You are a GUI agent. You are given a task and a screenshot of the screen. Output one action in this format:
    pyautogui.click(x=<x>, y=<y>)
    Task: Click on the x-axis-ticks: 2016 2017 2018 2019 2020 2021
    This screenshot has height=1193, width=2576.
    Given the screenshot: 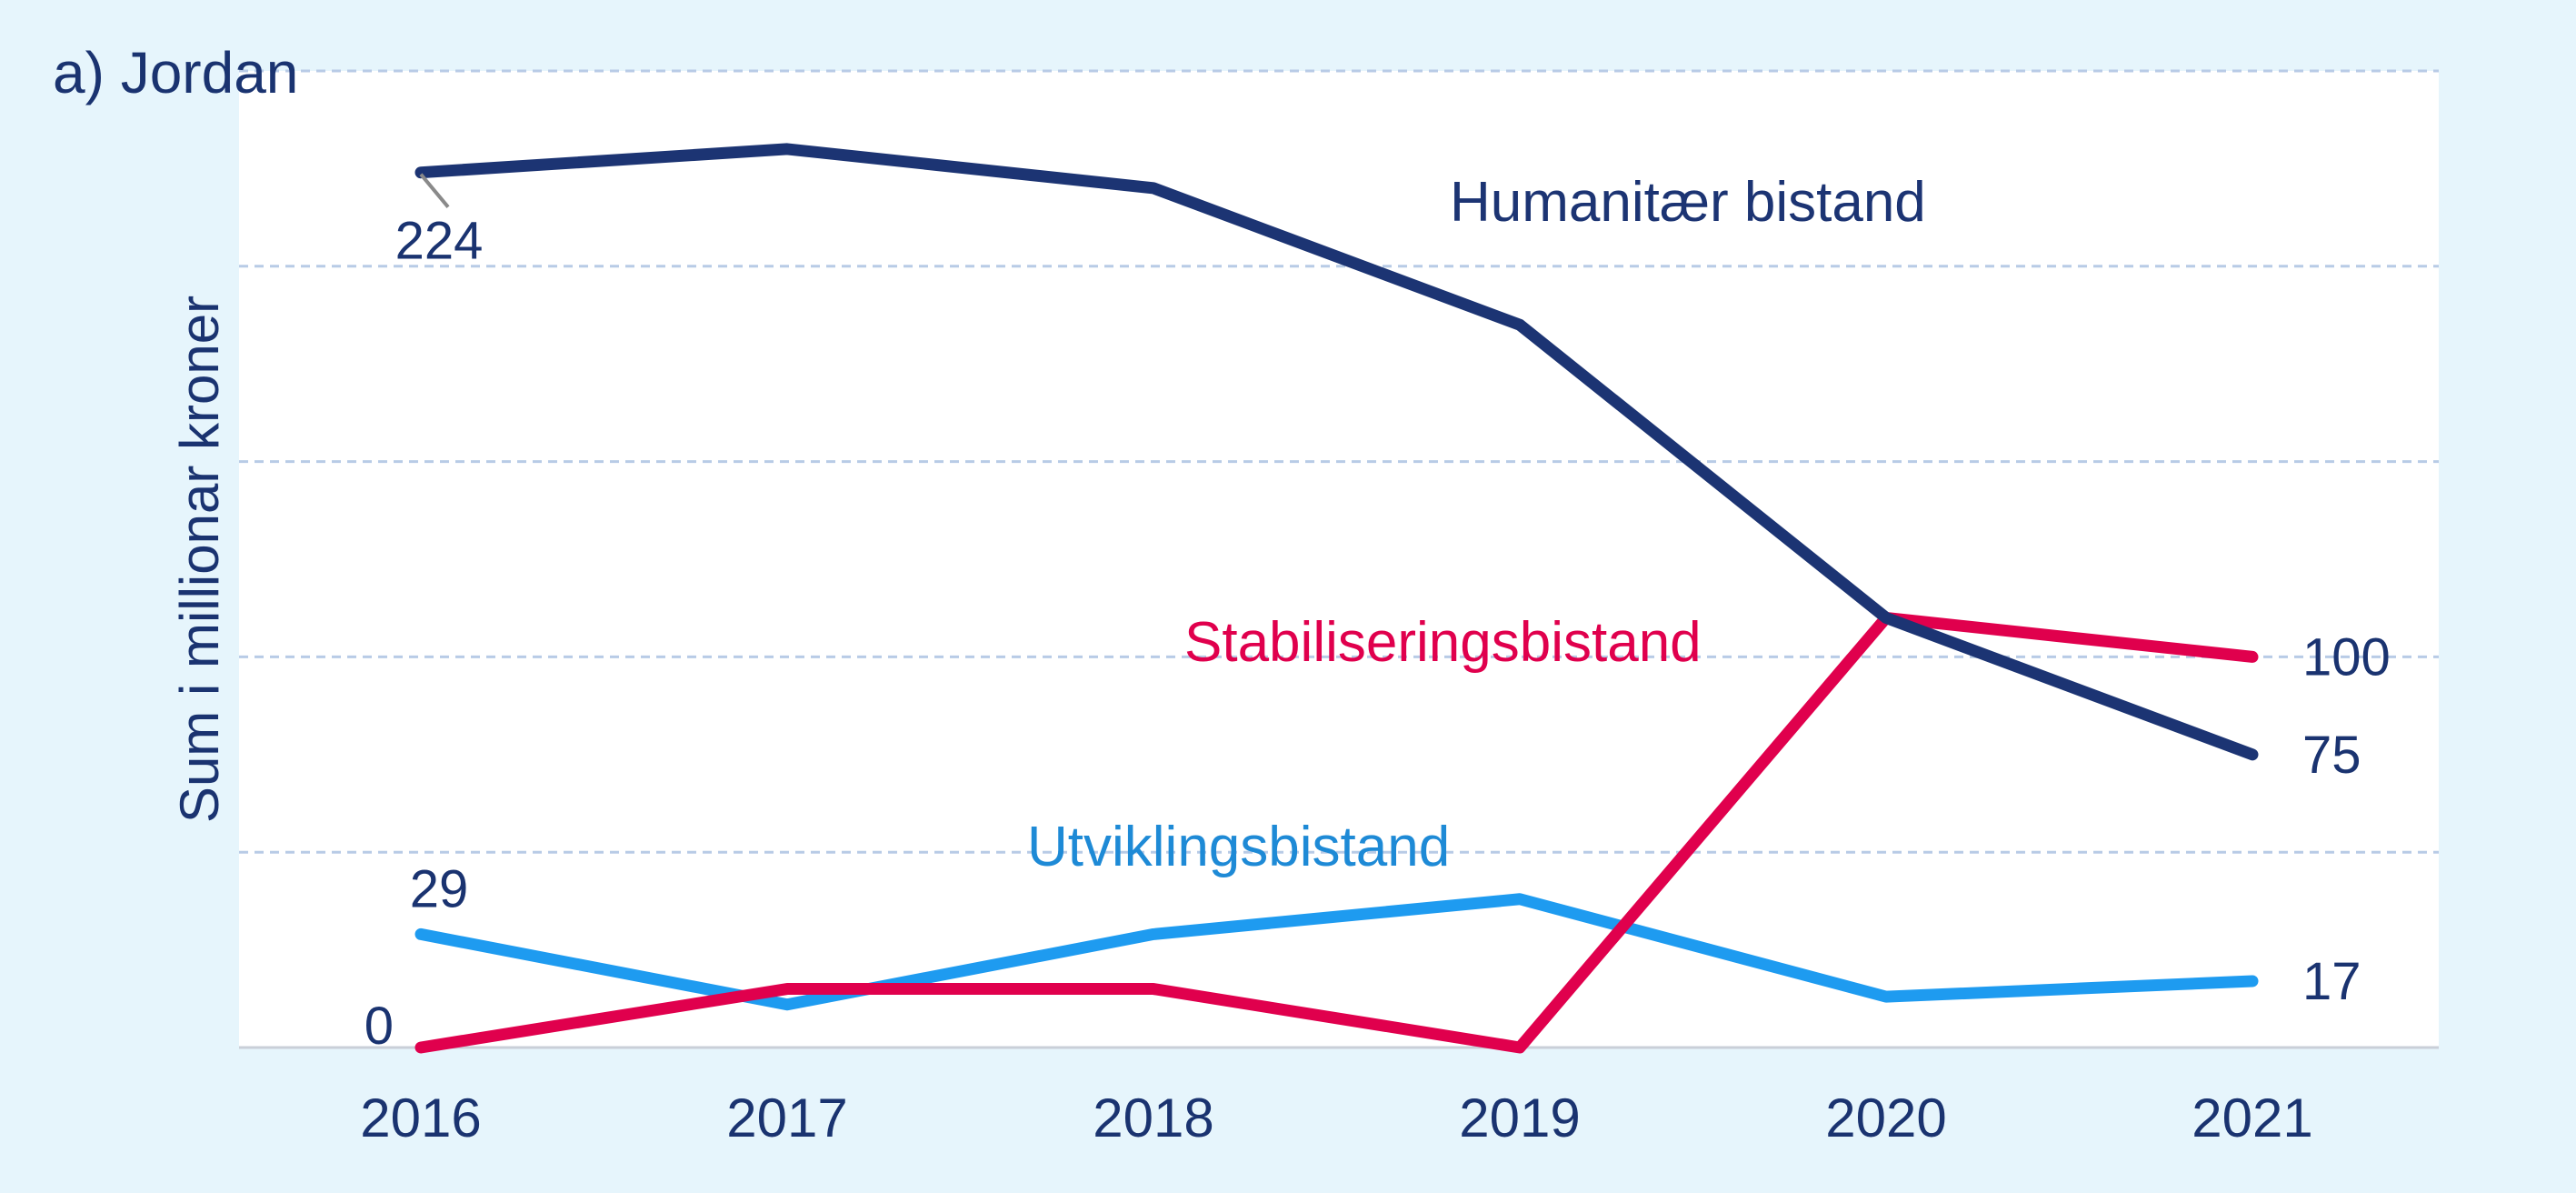 What is the action you would take?
    pyautogui.click(x=1336, y=1118)
    